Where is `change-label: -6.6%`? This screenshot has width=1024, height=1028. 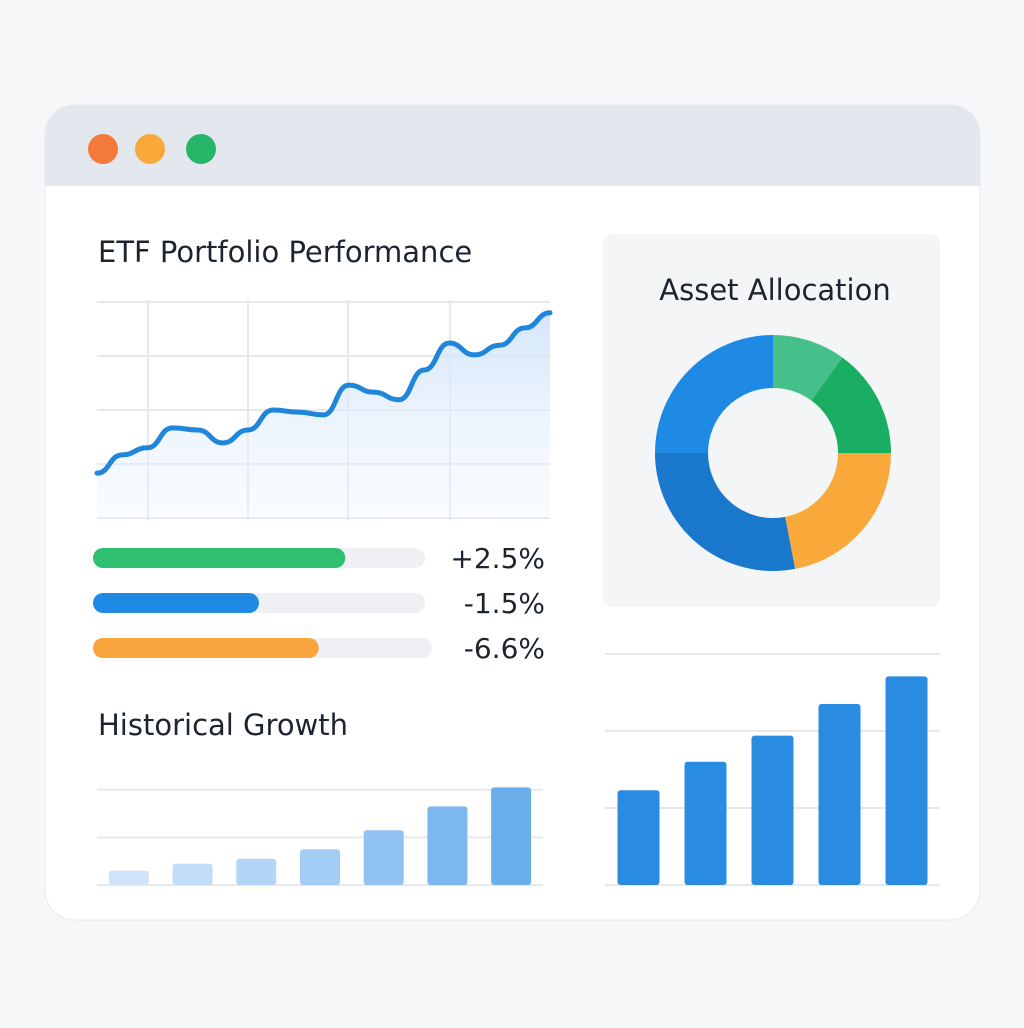
change-label: -6.6% is located at coordinates (504, 648).